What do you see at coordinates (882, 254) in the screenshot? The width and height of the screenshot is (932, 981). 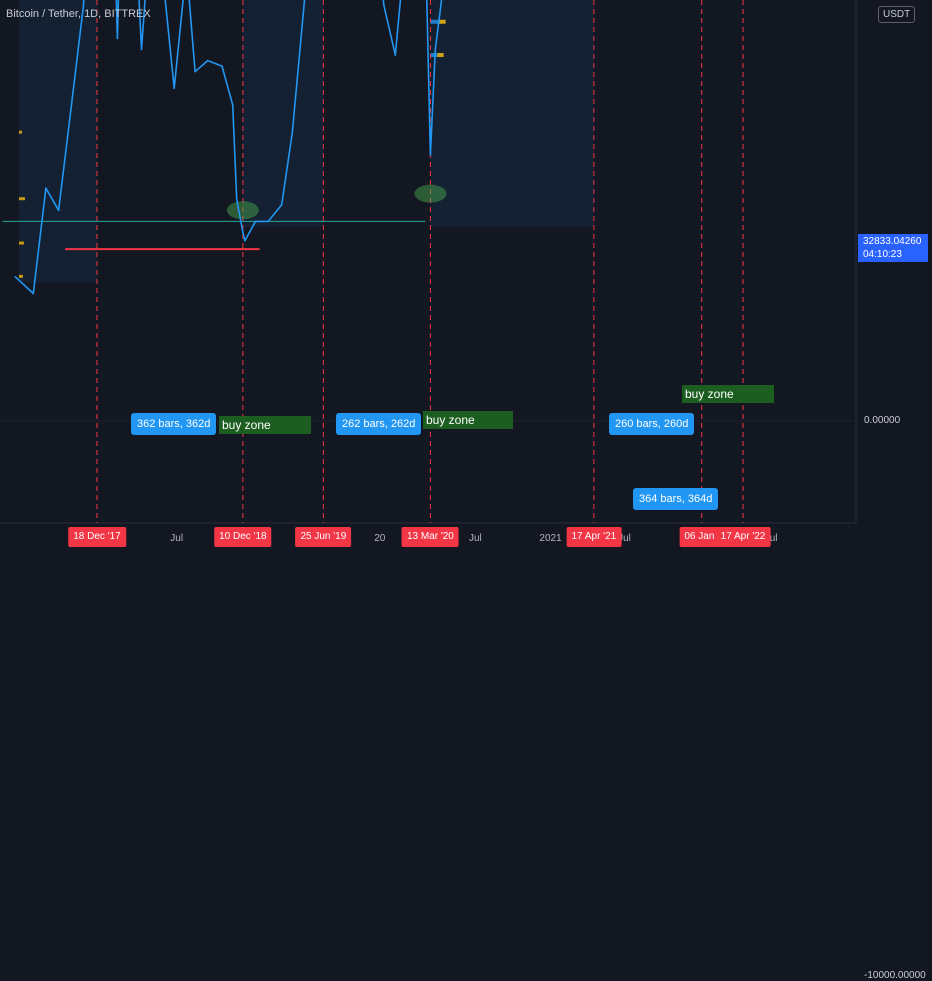 I see `bar-countdown: 04:10:23` at bounding box center [882, 254].